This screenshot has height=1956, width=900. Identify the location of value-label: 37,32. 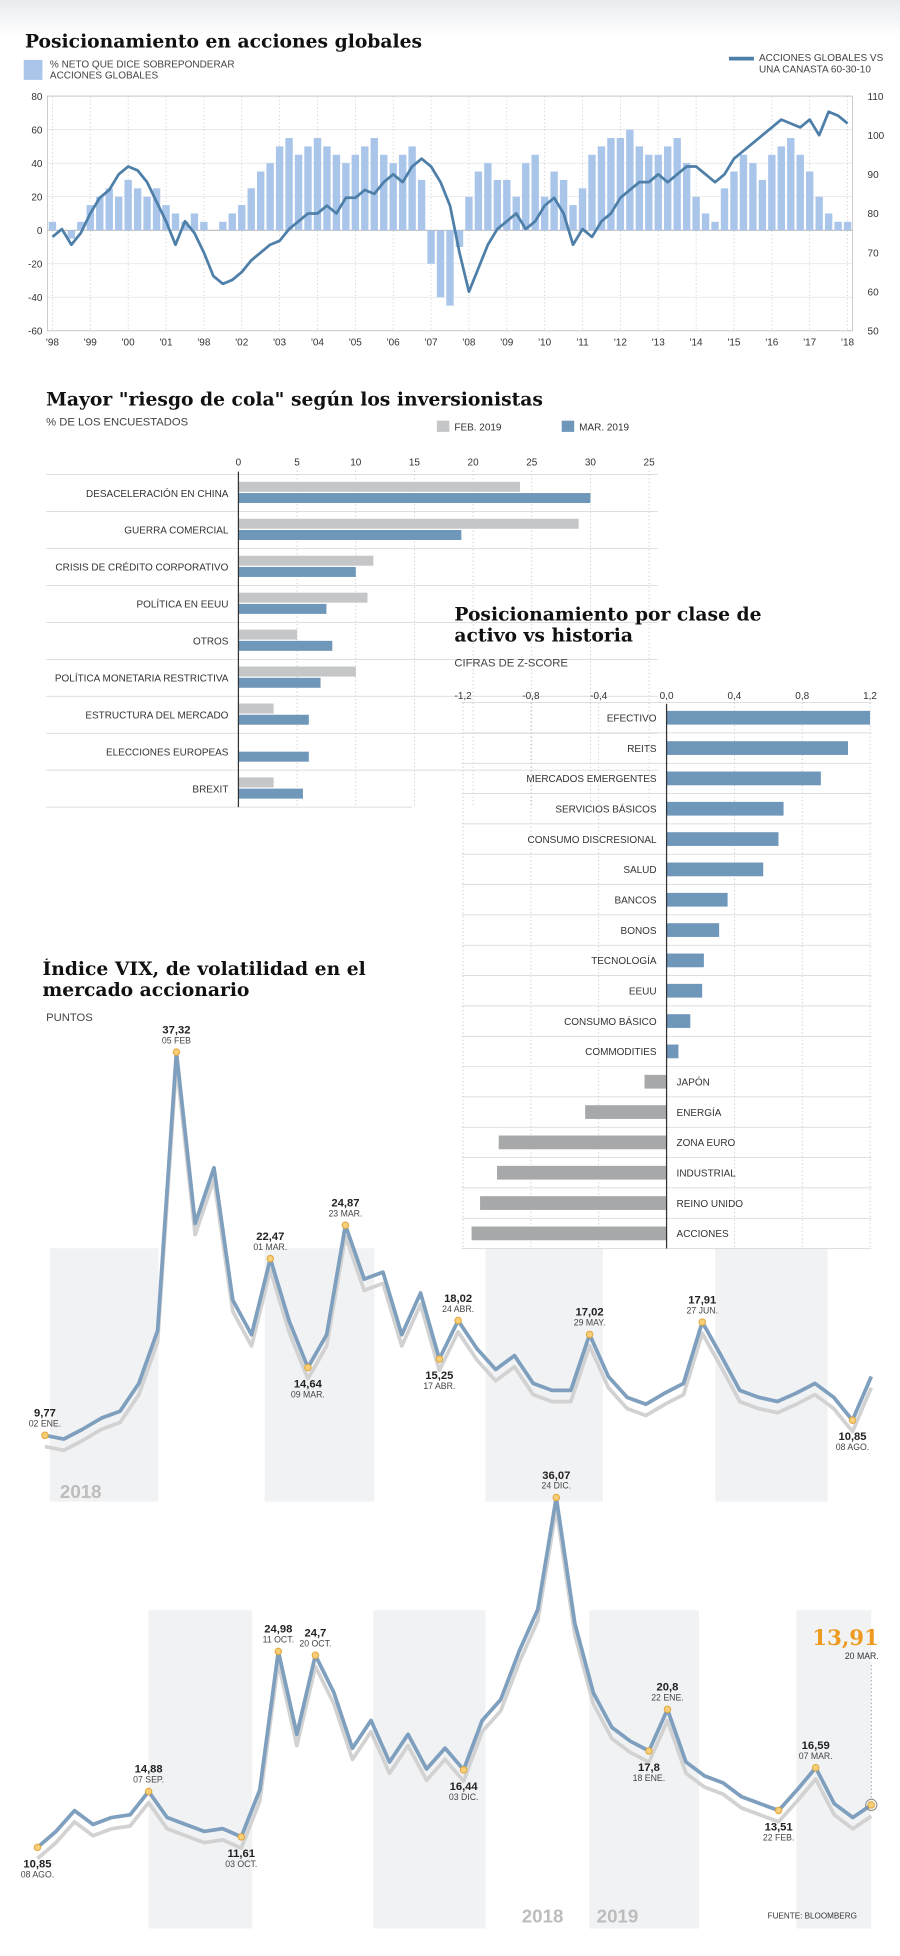
(176, 1030).